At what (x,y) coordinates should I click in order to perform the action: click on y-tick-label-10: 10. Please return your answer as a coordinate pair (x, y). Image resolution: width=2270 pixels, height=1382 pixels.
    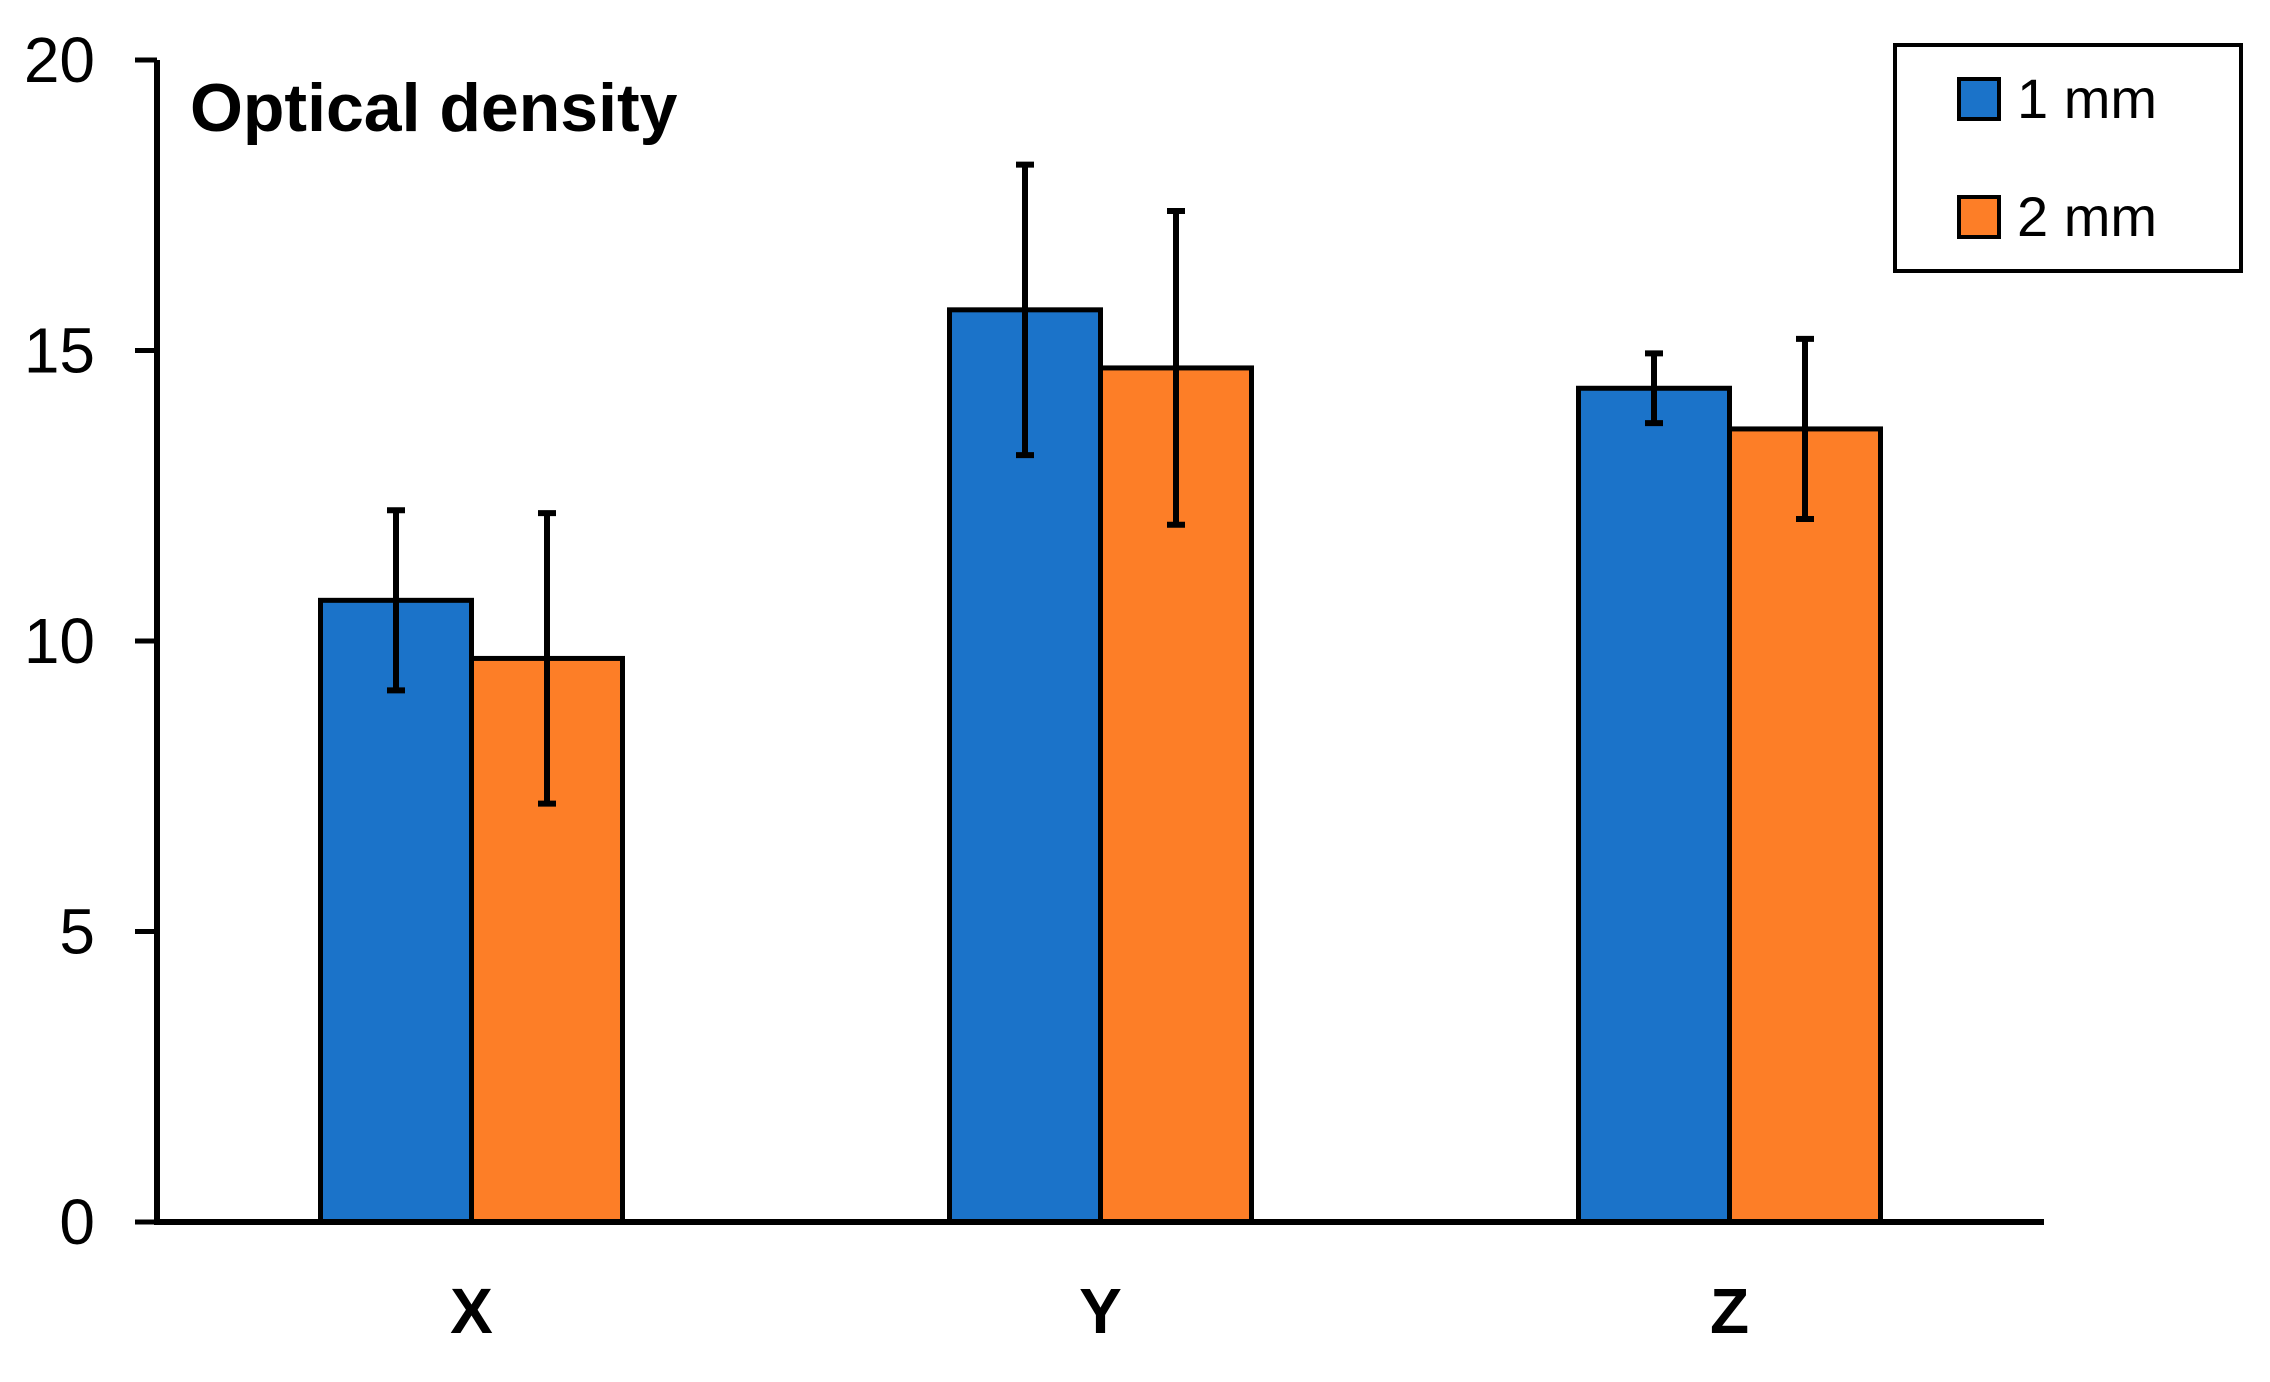
    Looking at the image, I should click on (59, 641).